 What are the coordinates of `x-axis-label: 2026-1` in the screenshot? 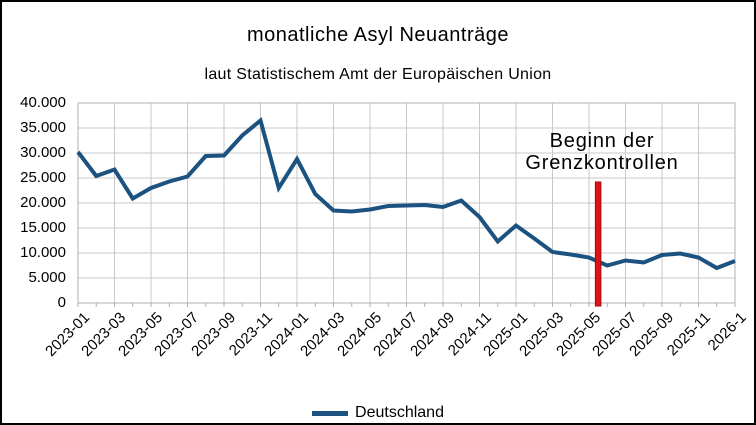 It's located at (727, 332).